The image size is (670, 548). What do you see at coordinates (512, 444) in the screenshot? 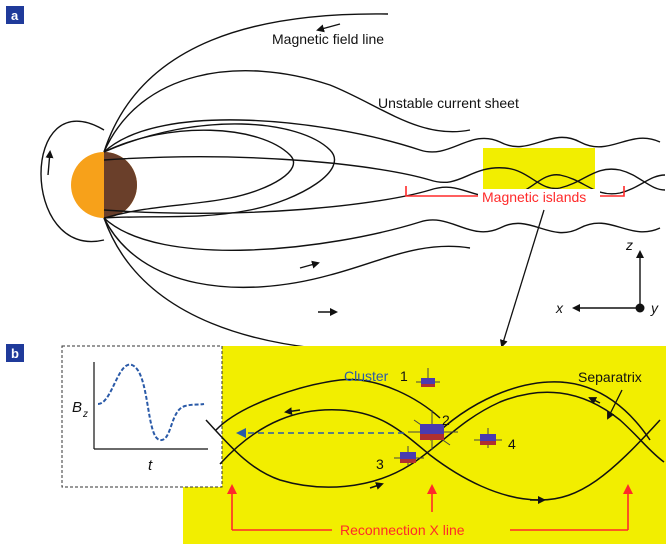
I see `spacecraft-4-label: 4` at bounding box center [512, 444].